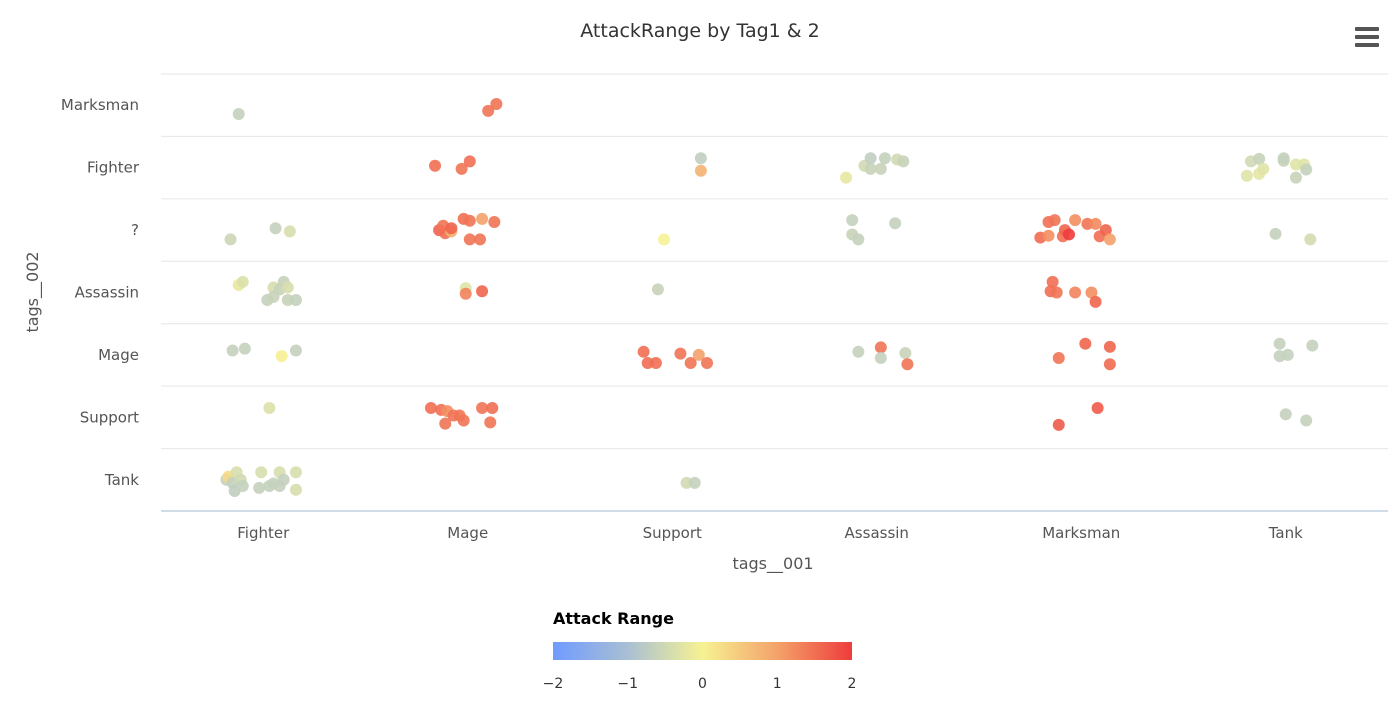 Image resolution: width=1393 pixels, height=724 pixels. What do you see at coordinates (877, 533) in the screenshot?
I see `x-tick-assassin: Assassin` at bounding box center [877, 533].